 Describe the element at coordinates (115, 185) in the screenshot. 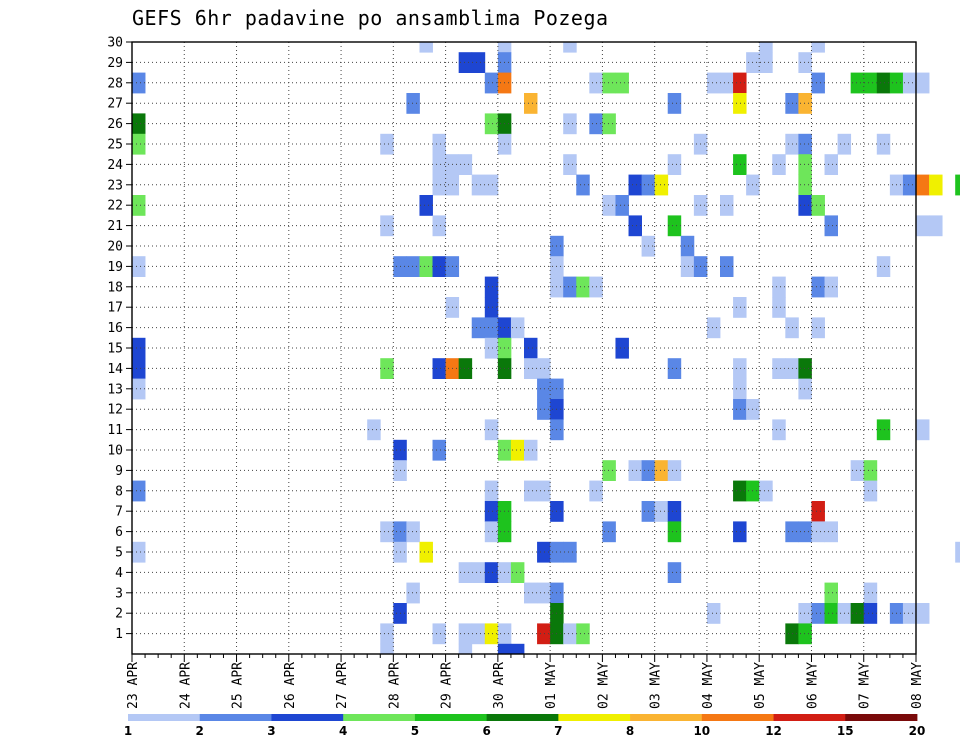

I see `y-tick-label: 23` at that location.